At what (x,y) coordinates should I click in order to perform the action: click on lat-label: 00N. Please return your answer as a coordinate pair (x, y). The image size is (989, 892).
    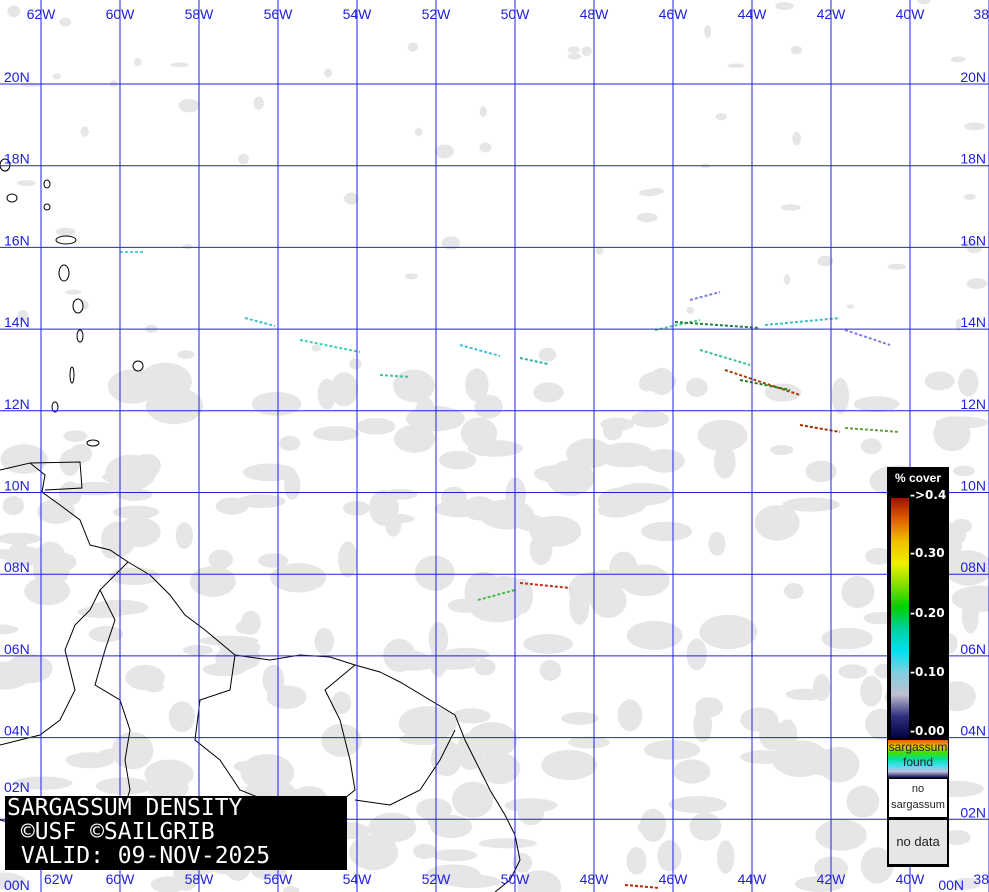
    Looking at the image, I should click on (951, 884).